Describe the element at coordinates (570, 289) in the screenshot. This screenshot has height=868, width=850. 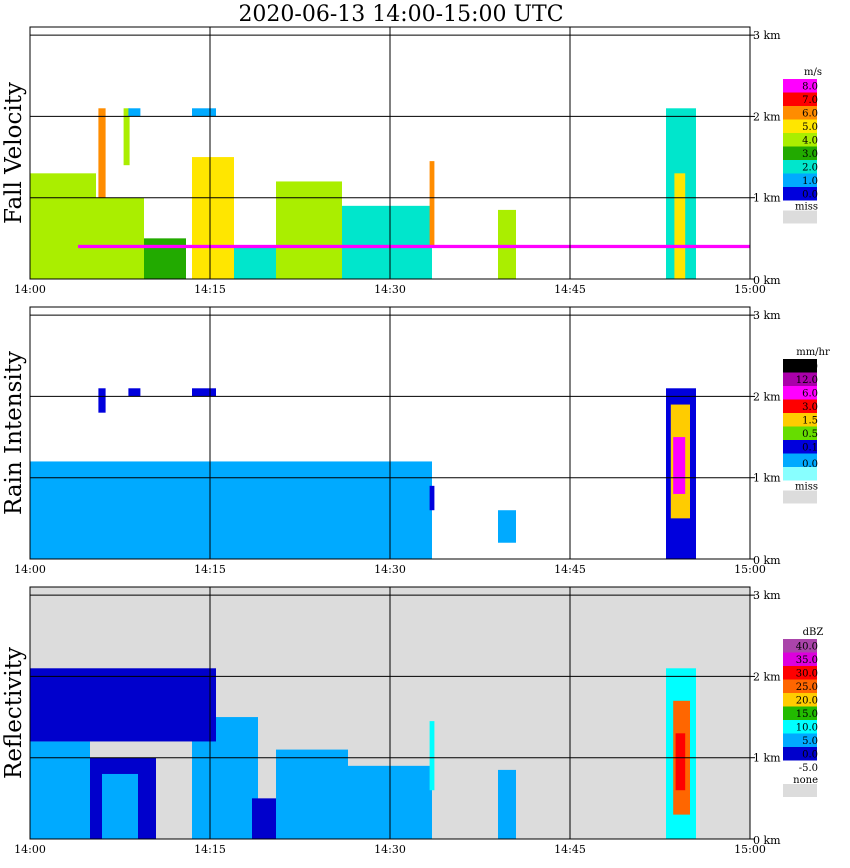
I see `time-tick-label: 14:45` at that location.